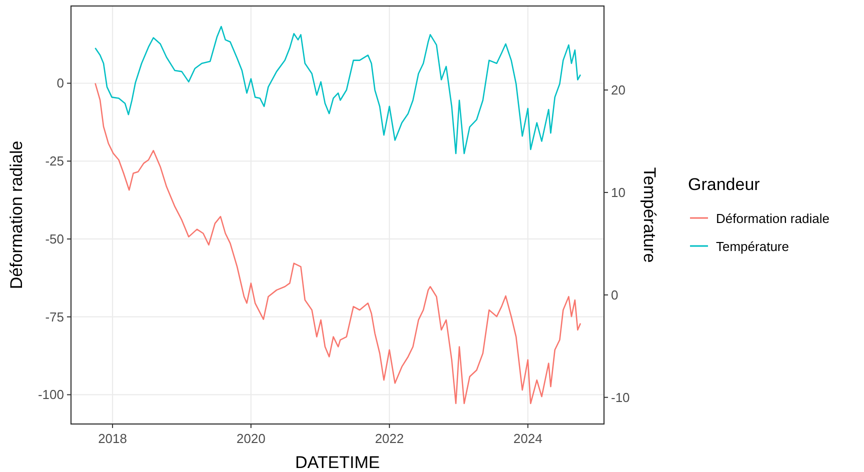 The width and height of the screenshot is (864, 472). Describe the element at coordinates (389, 438) in the screenshot. I see `x-tick-label: 2022` at that location.